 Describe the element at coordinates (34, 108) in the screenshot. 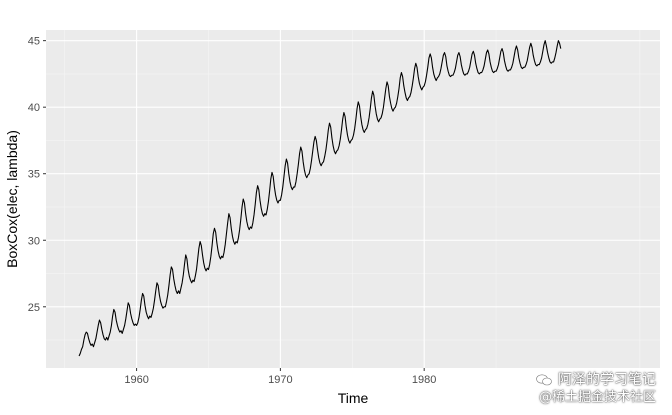

I see `y-tick-label: 40` at that location.